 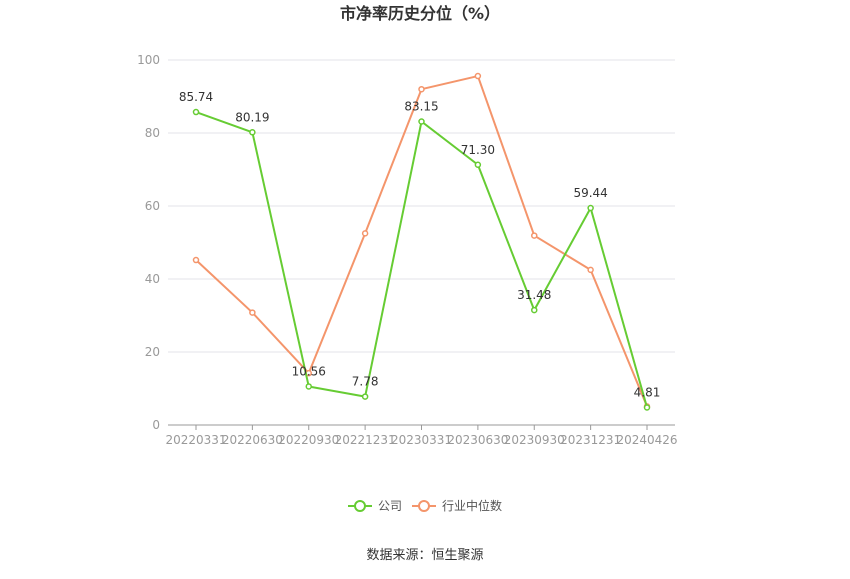 I want to click on data-label: 80.19, so click(x=252, y=117).